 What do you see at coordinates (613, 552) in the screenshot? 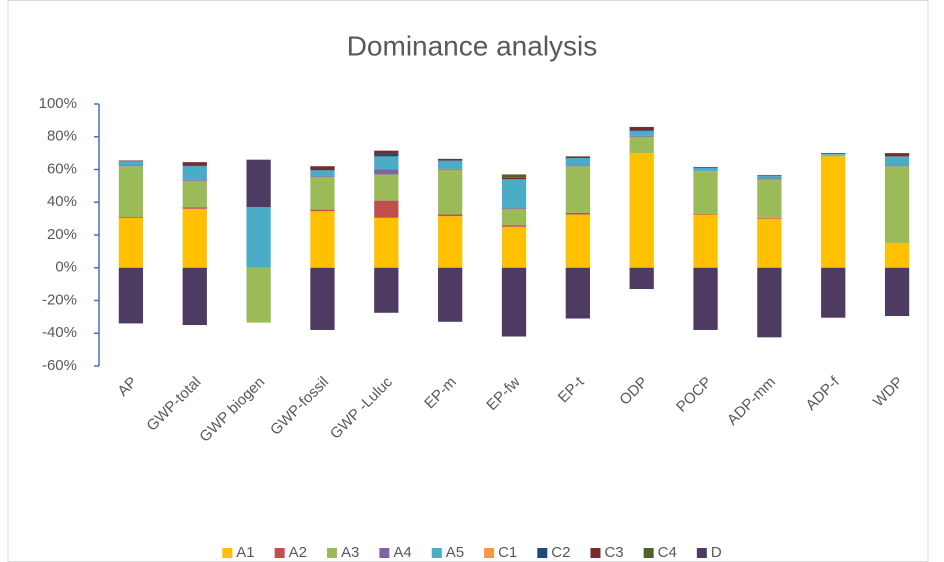
I see `legend-label: C3` at bounding box center [613, 552].